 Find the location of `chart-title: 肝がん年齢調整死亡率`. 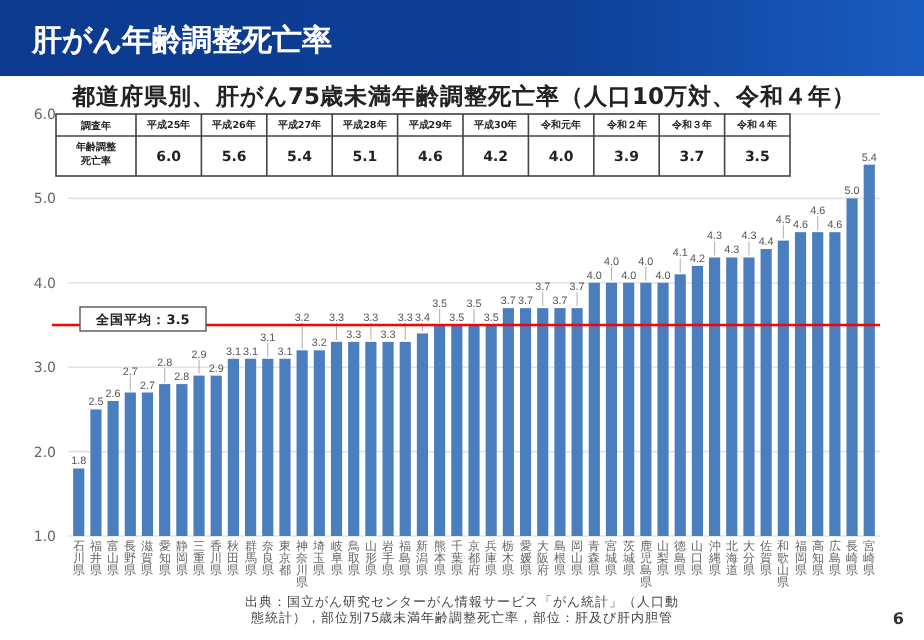

chart-title: 肝がん年齢調整死亡率 is located at coordinates (181, 40).